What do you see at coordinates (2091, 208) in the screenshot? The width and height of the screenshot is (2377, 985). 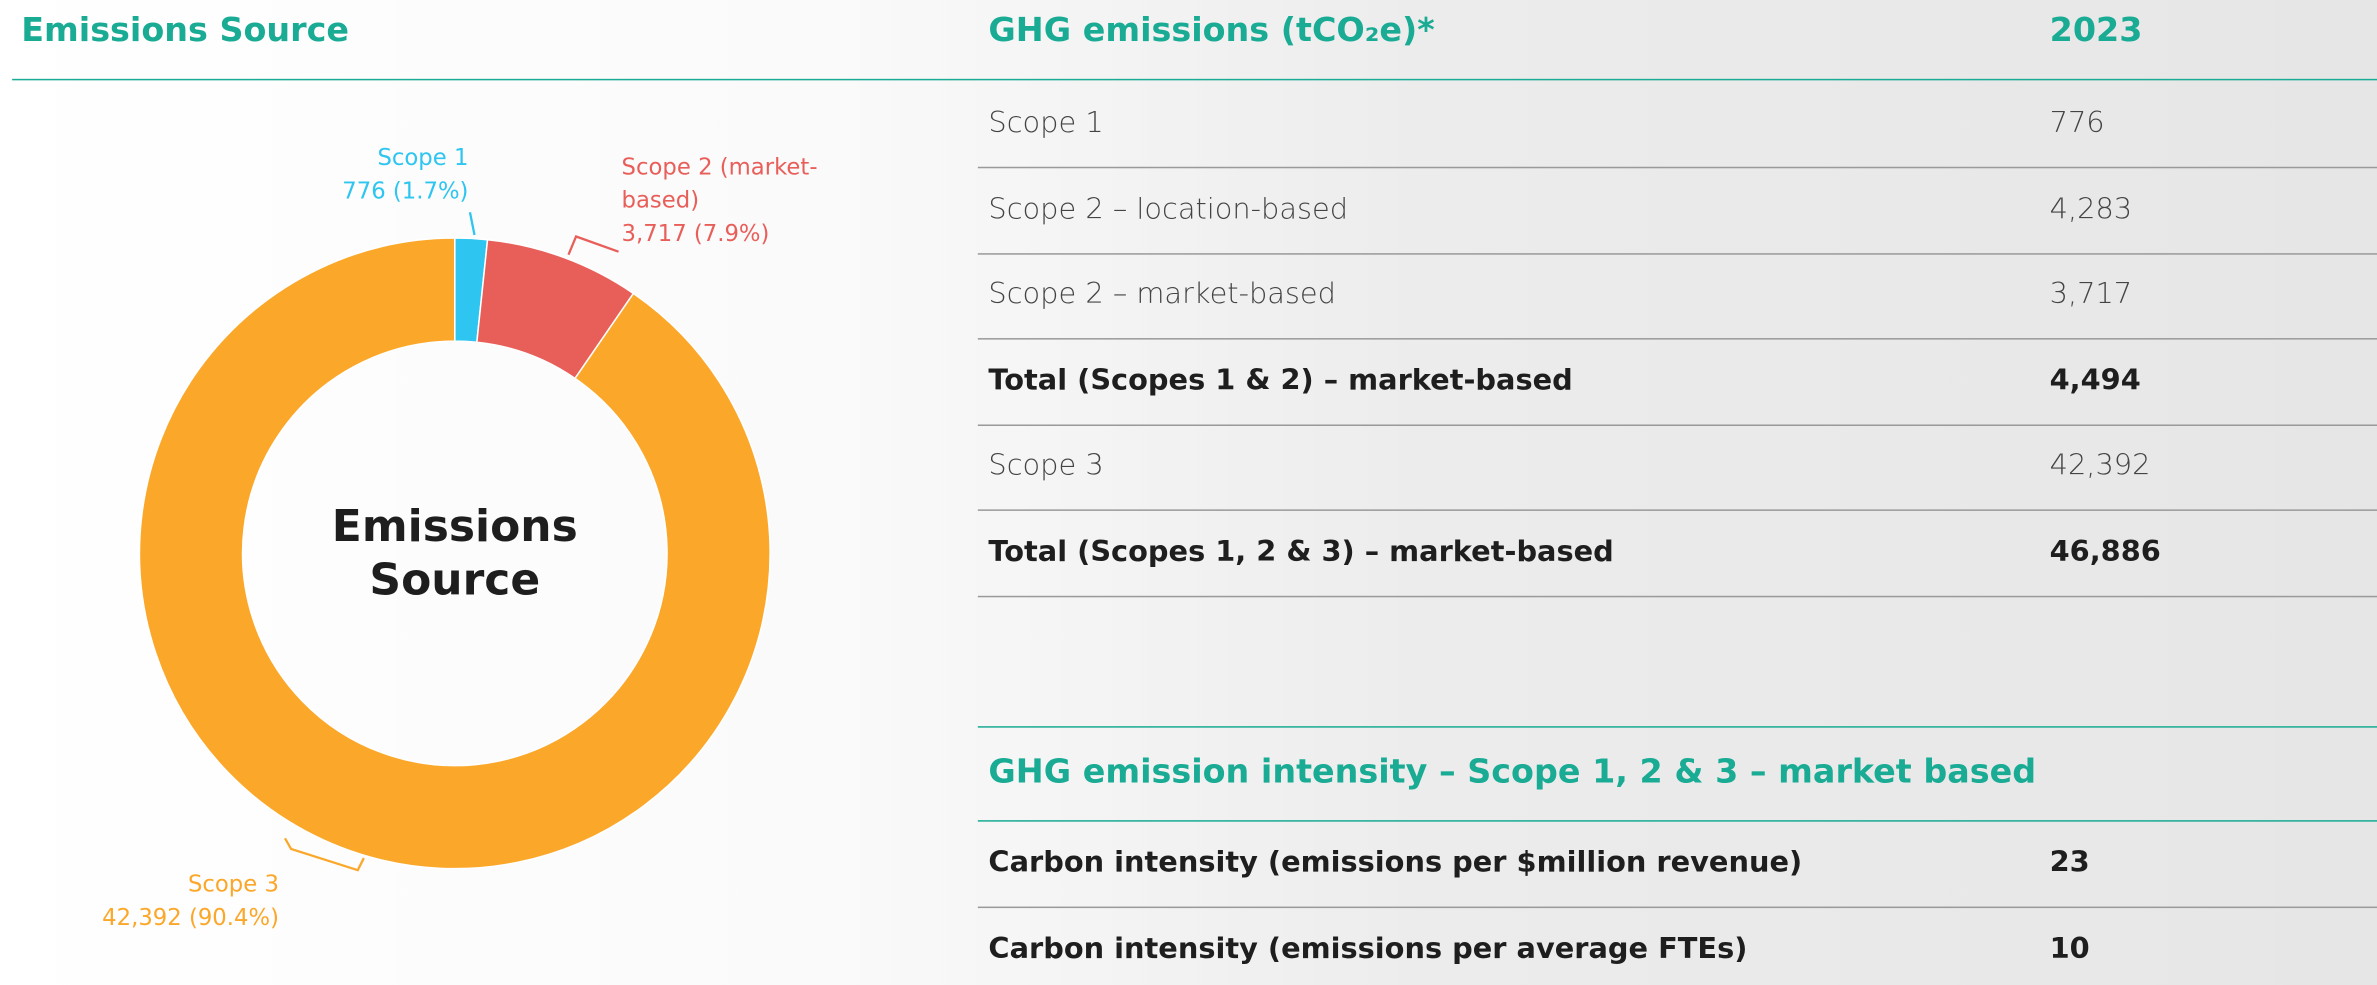 I see `row-value: 4,283` at bounding box center [2091, 208].